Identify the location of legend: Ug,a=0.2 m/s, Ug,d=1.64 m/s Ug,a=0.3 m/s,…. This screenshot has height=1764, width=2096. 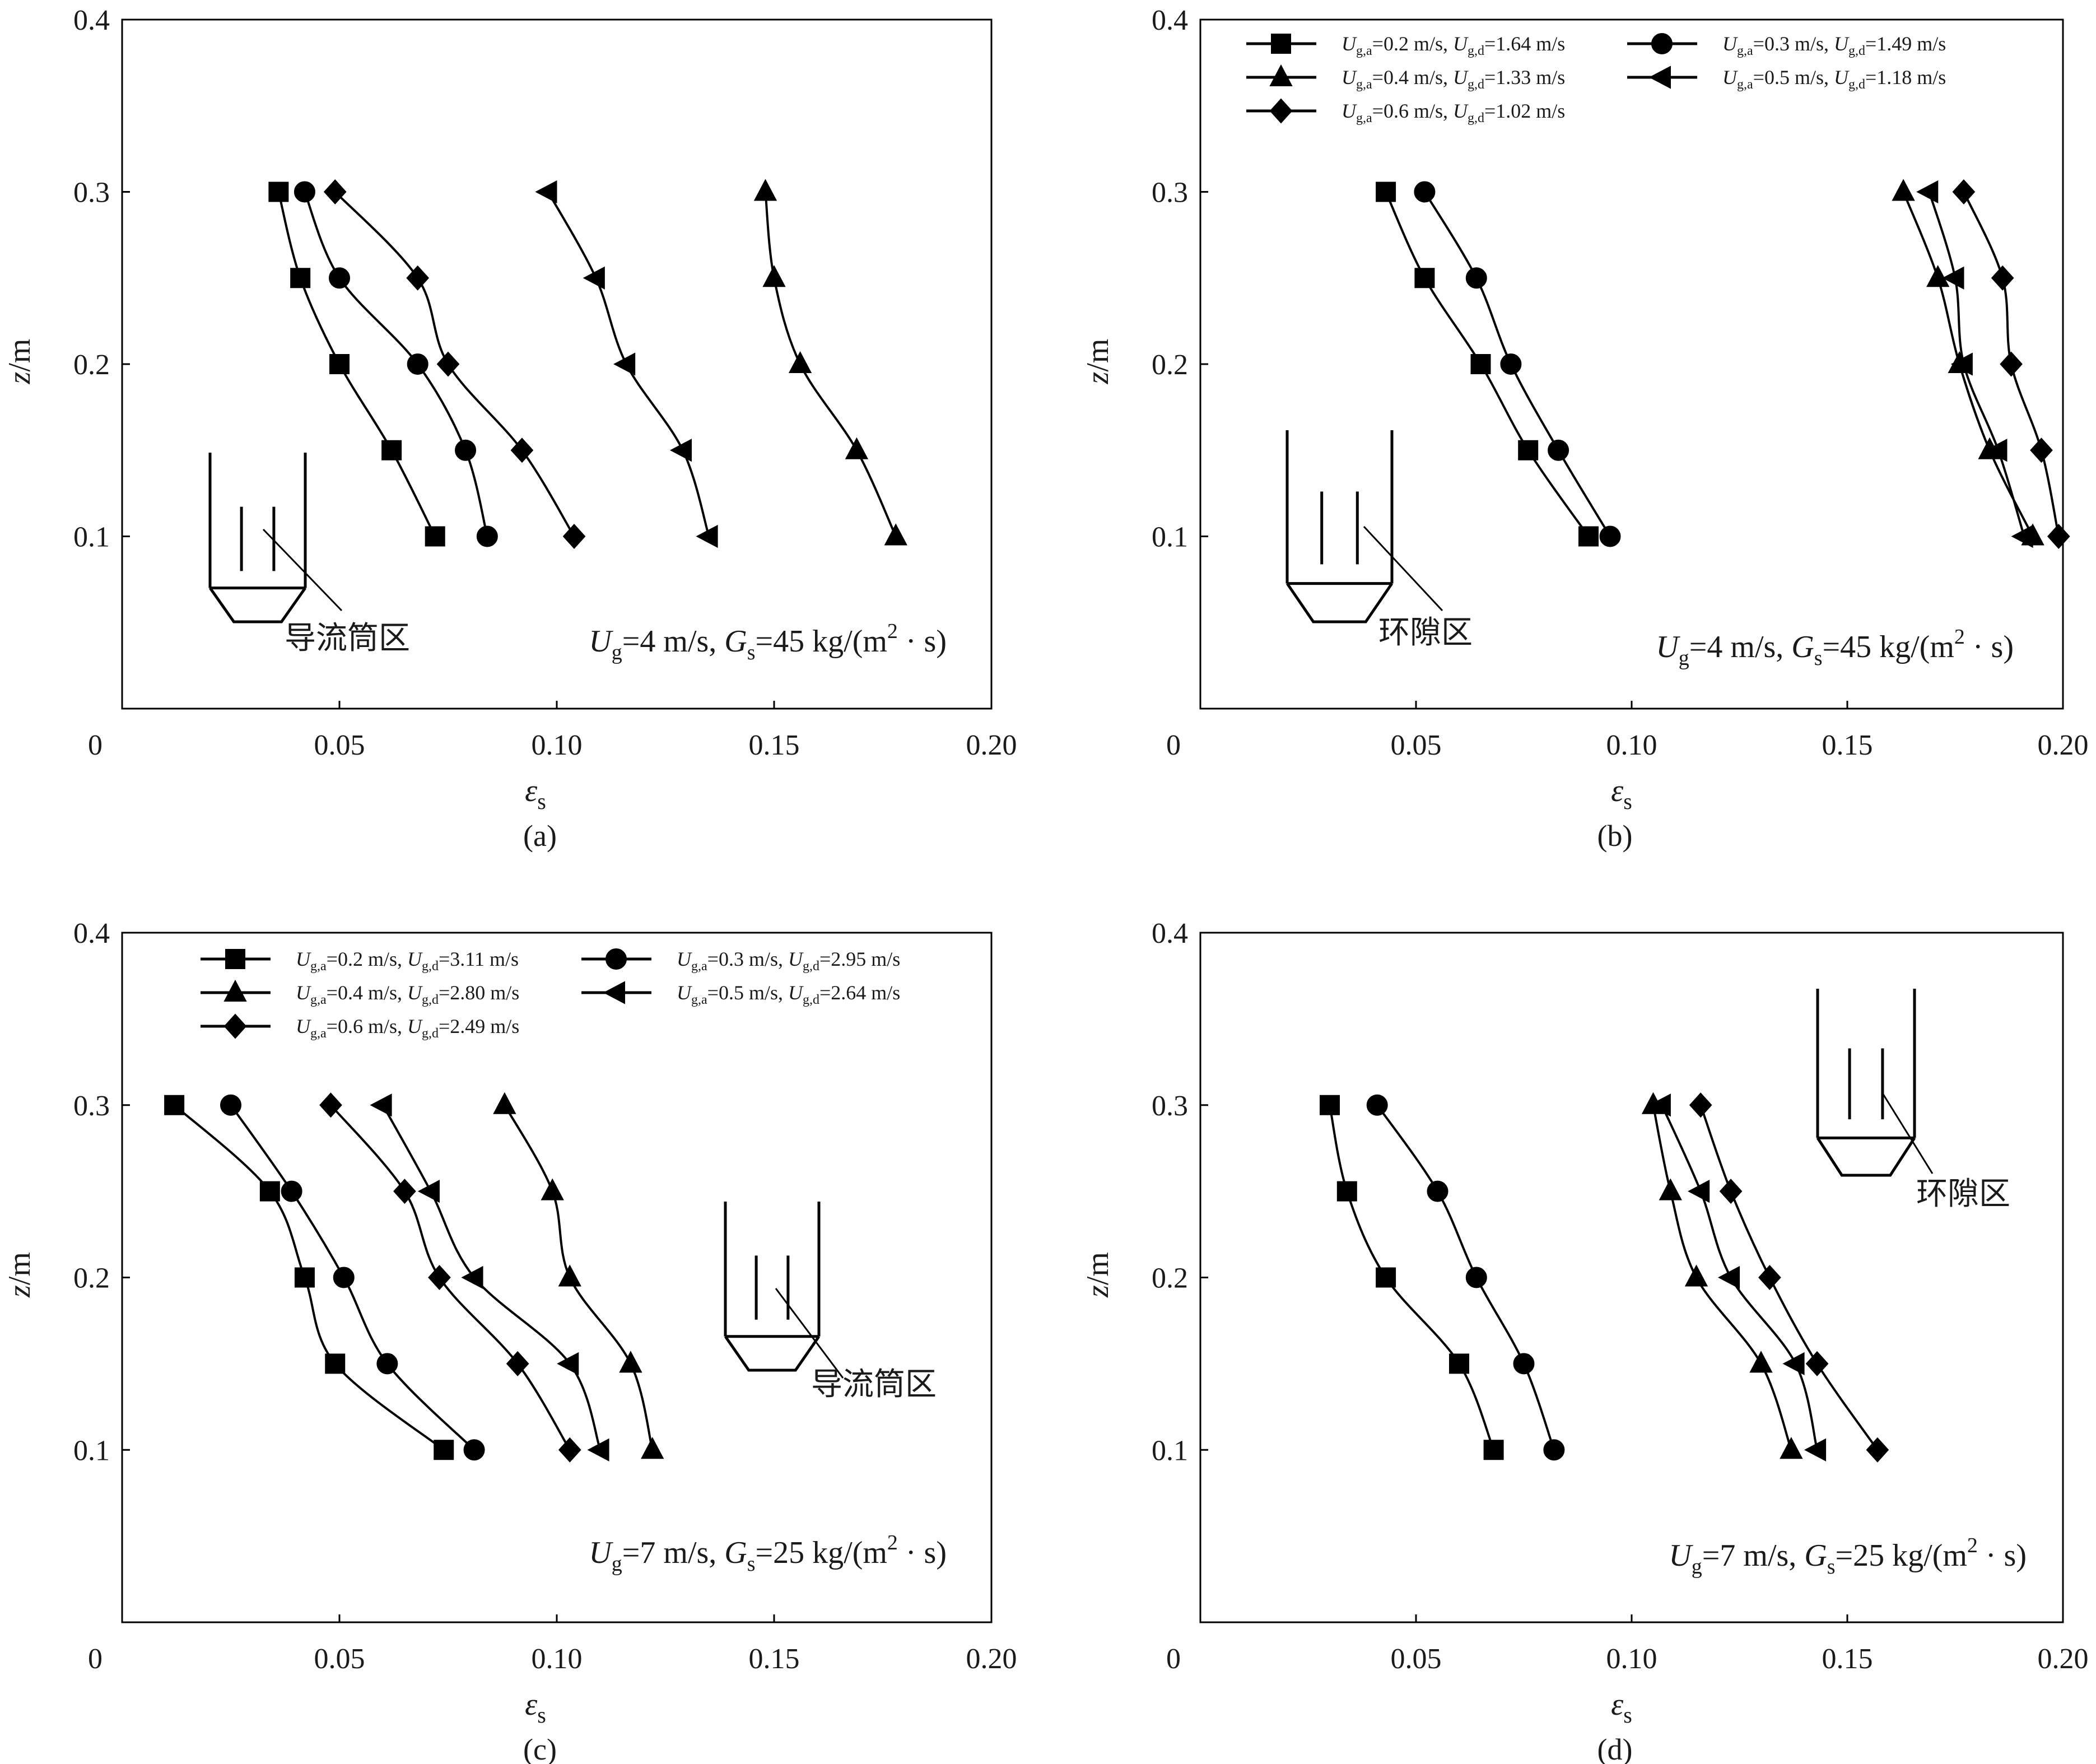
(1596, 78).